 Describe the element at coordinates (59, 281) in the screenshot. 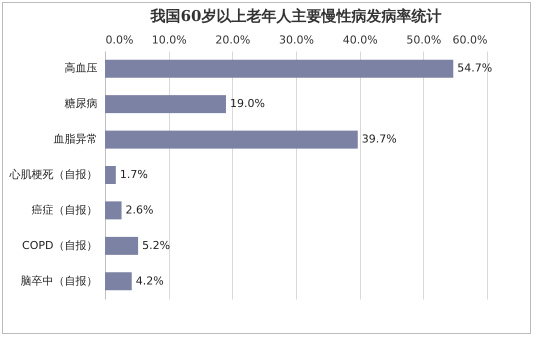

I see `y-tick-label: 脑卒中（自报）` at that location.